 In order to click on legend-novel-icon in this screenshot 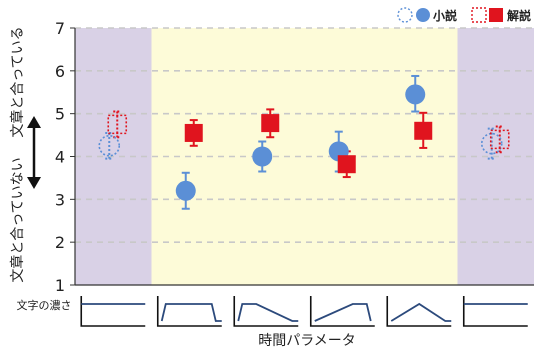, I will do `click(423, 15)`.